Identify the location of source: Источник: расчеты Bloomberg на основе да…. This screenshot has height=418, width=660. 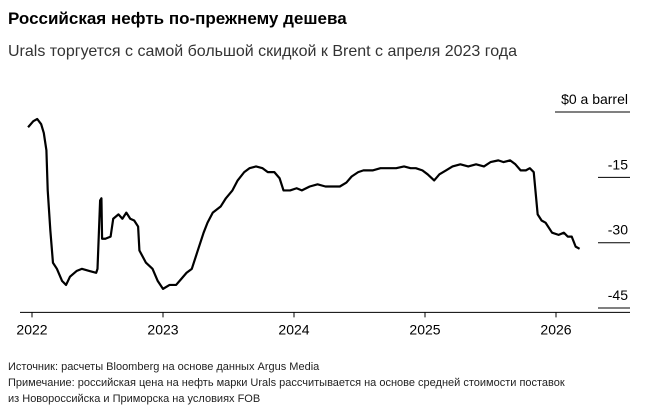
(164, 367).